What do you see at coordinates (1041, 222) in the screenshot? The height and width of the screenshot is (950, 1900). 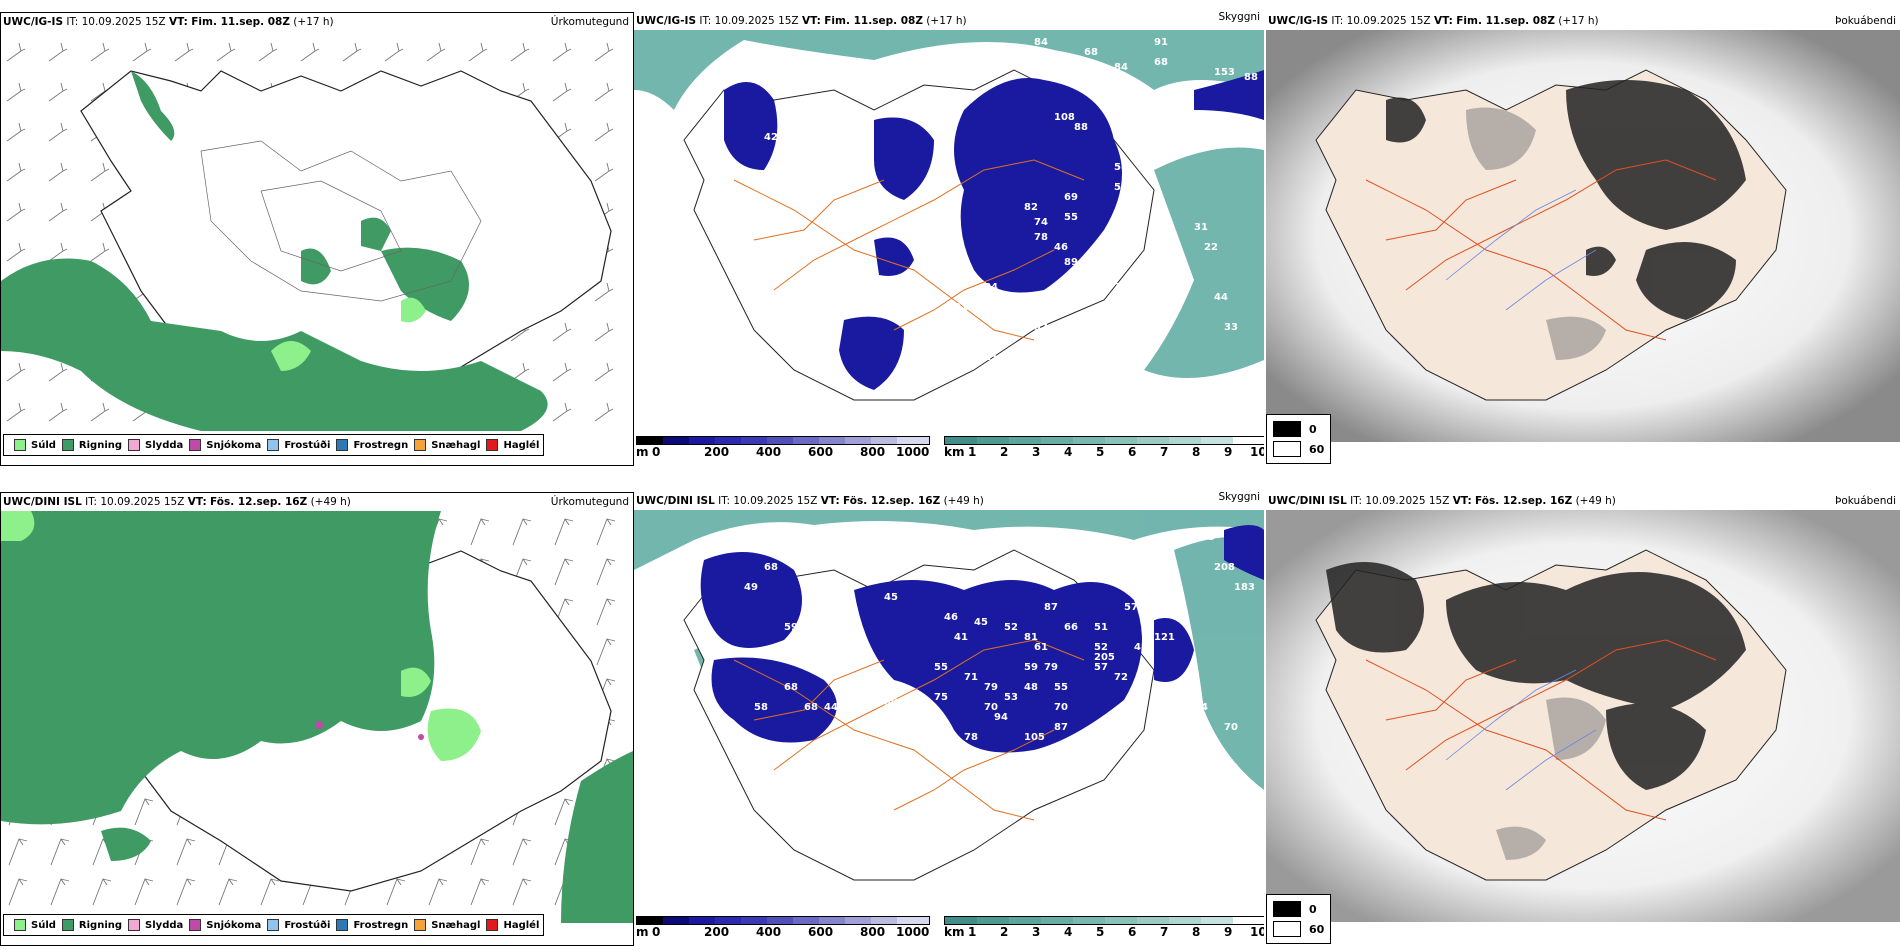 I see `cloud-base-value: 74` at bounding box center [1041, 222].